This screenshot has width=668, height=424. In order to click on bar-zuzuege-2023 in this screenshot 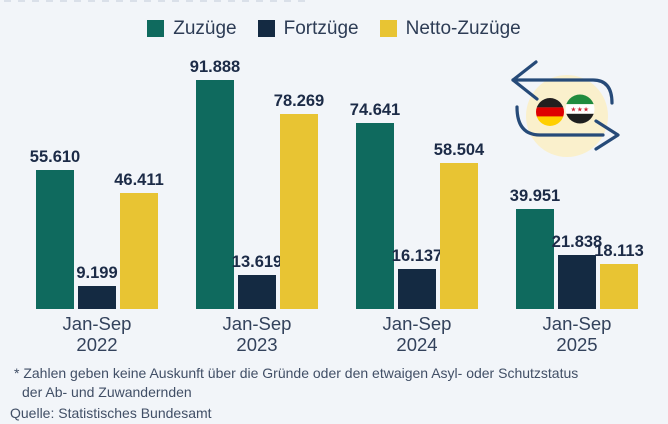, I will do `click(215, 194)`.